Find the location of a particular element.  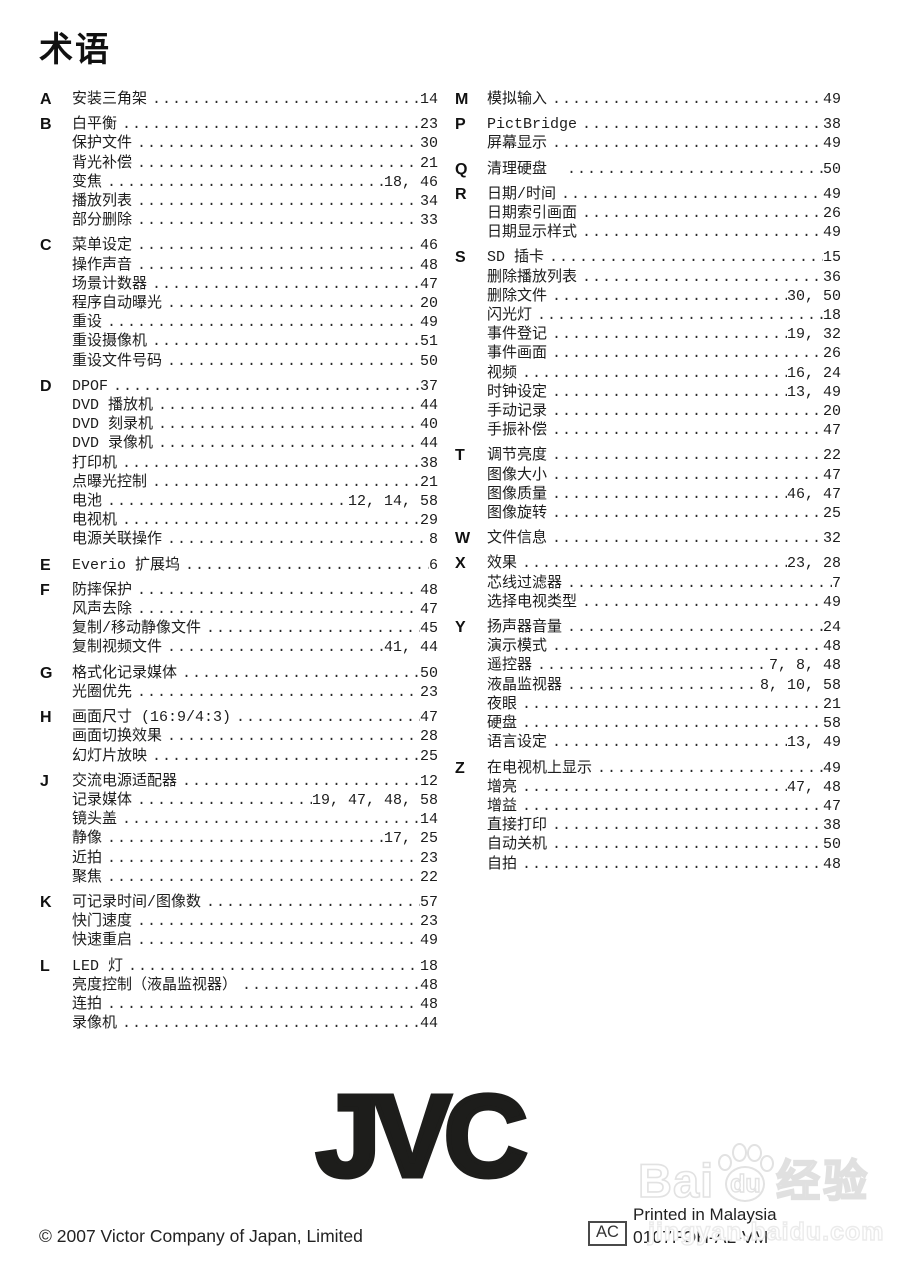

section-letter: R is located at coordinates (461, 194).